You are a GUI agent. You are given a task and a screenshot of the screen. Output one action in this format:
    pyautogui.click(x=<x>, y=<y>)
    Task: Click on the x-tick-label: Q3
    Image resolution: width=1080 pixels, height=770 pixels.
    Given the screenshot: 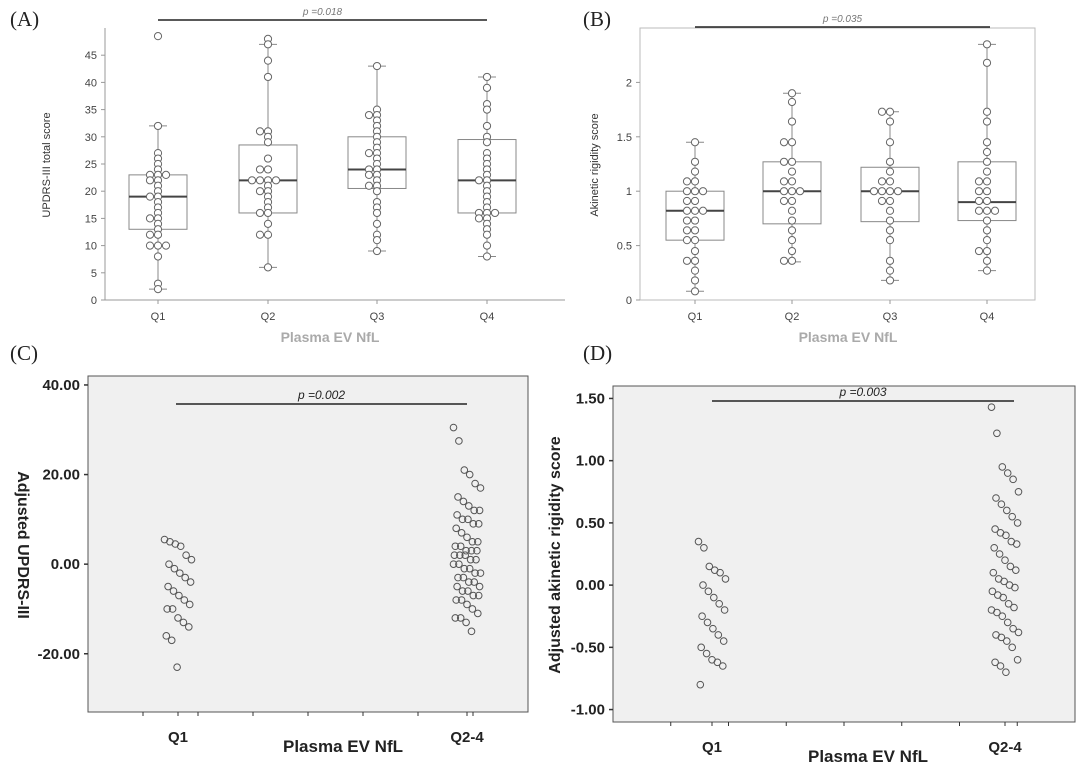 What is the action you would take?
    pyautogui.click(x=377, y=317)
    